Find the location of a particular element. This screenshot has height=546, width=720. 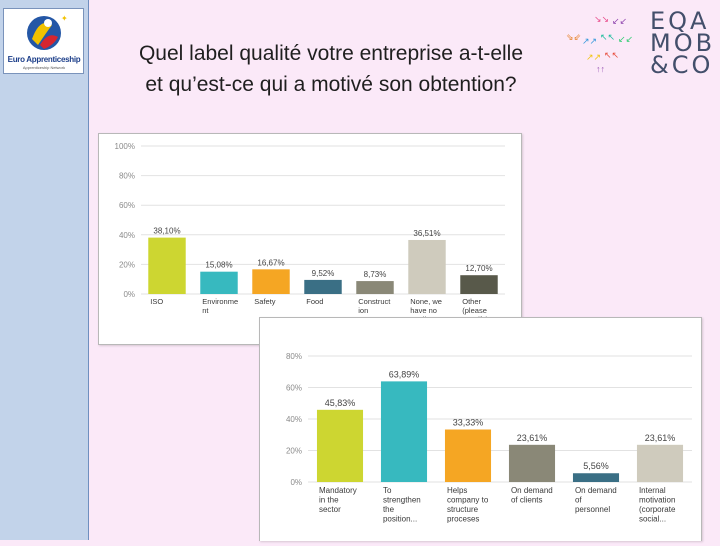

brand-line-1: EQA is located at coordinates (680, 21).